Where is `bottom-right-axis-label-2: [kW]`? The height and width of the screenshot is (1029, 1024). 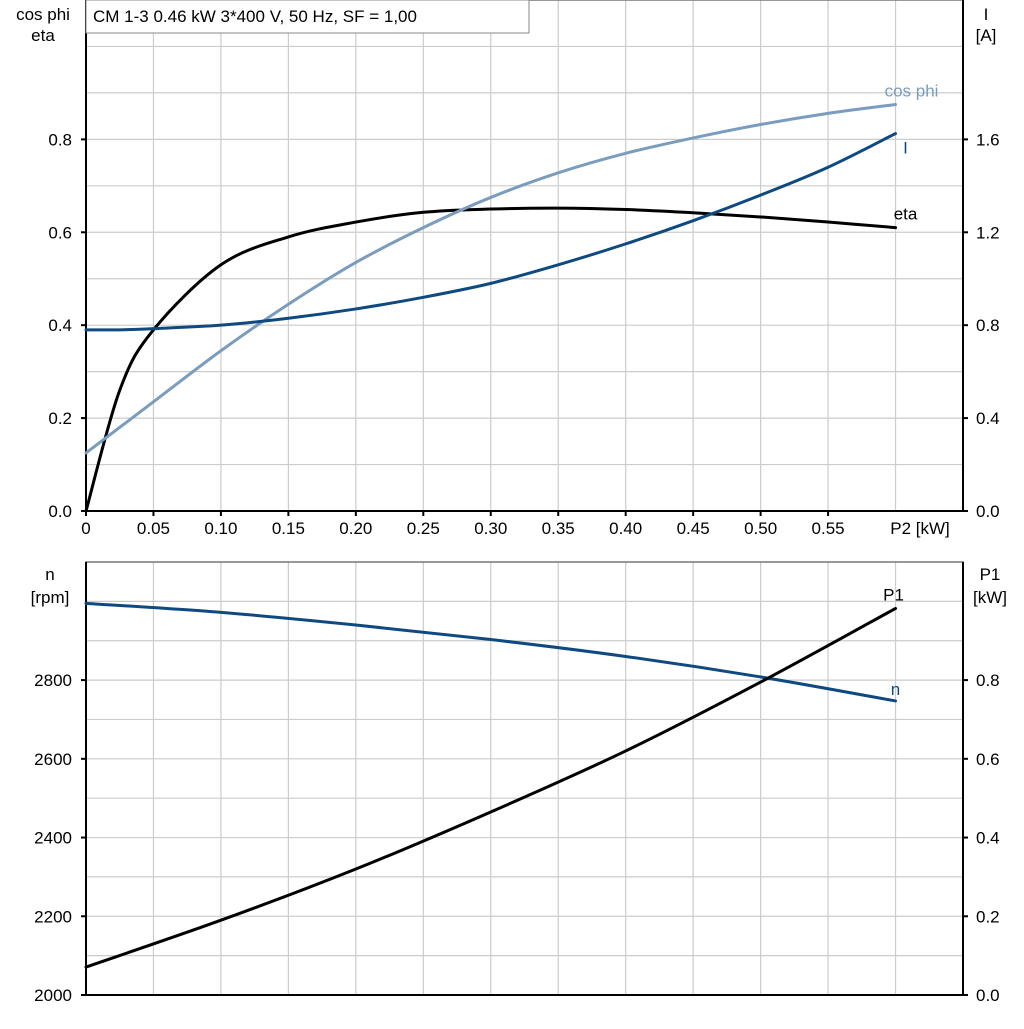 bottom-right-axis-label-2: [kW] is located at coordinates (990, 597).